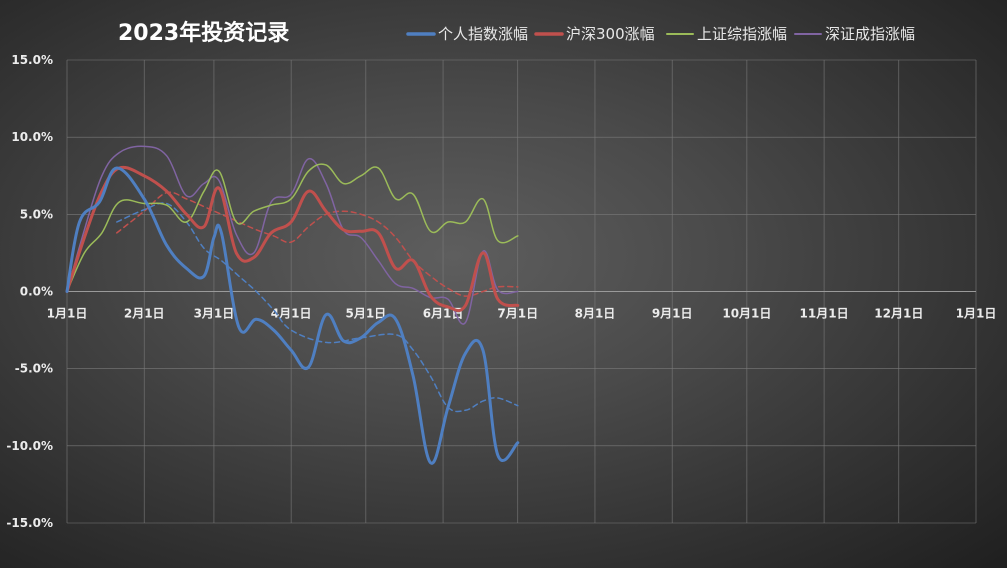  What do you see at coordinates (483, 34) in the screenshot?
I see `legend-label: 个人指数涨幅` at bounding box center [483, 34].